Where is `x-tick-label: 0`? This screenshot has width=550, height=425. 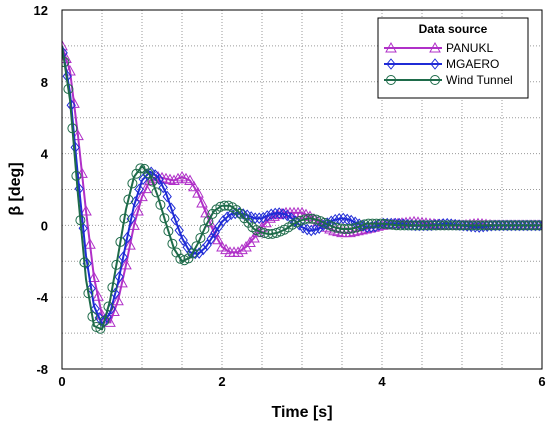 x-tick-label: 0 is located at coordinates (61, 381).